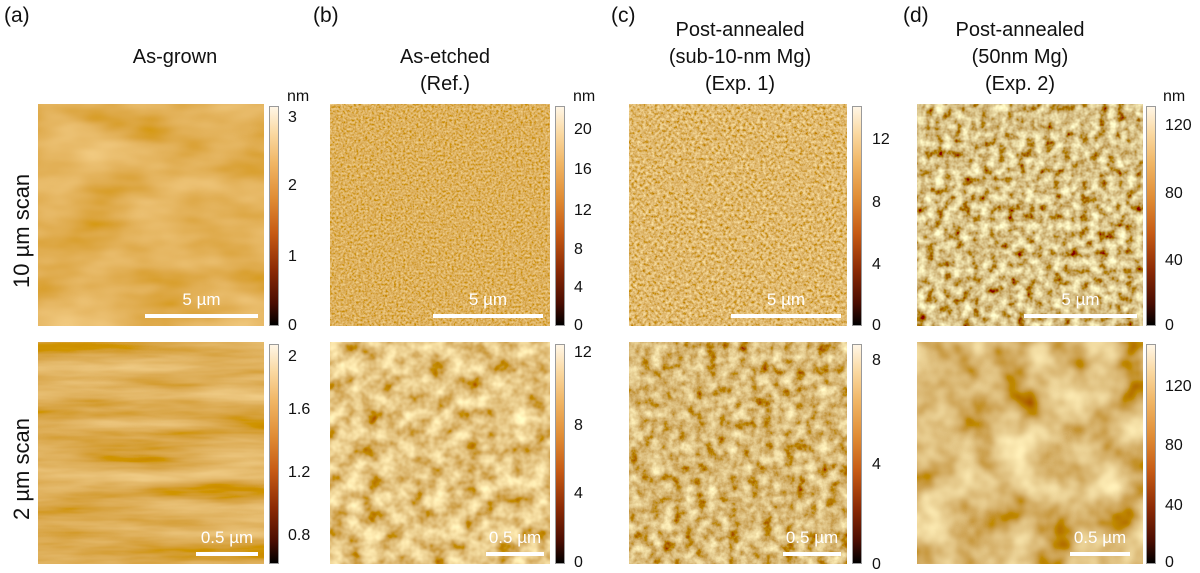  What do you see at coordinates (299, 535) in the screenshot?
I see `colorbar-tick: 0.8` at bounding box center [299, 535].